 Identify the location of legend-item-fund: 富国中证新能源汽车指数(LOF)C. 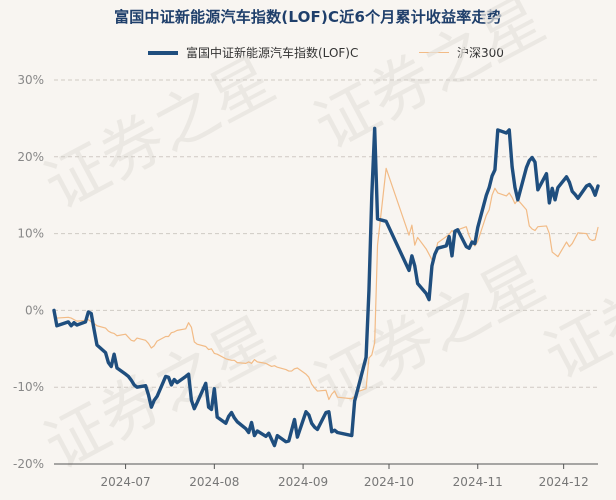
(253, 52).